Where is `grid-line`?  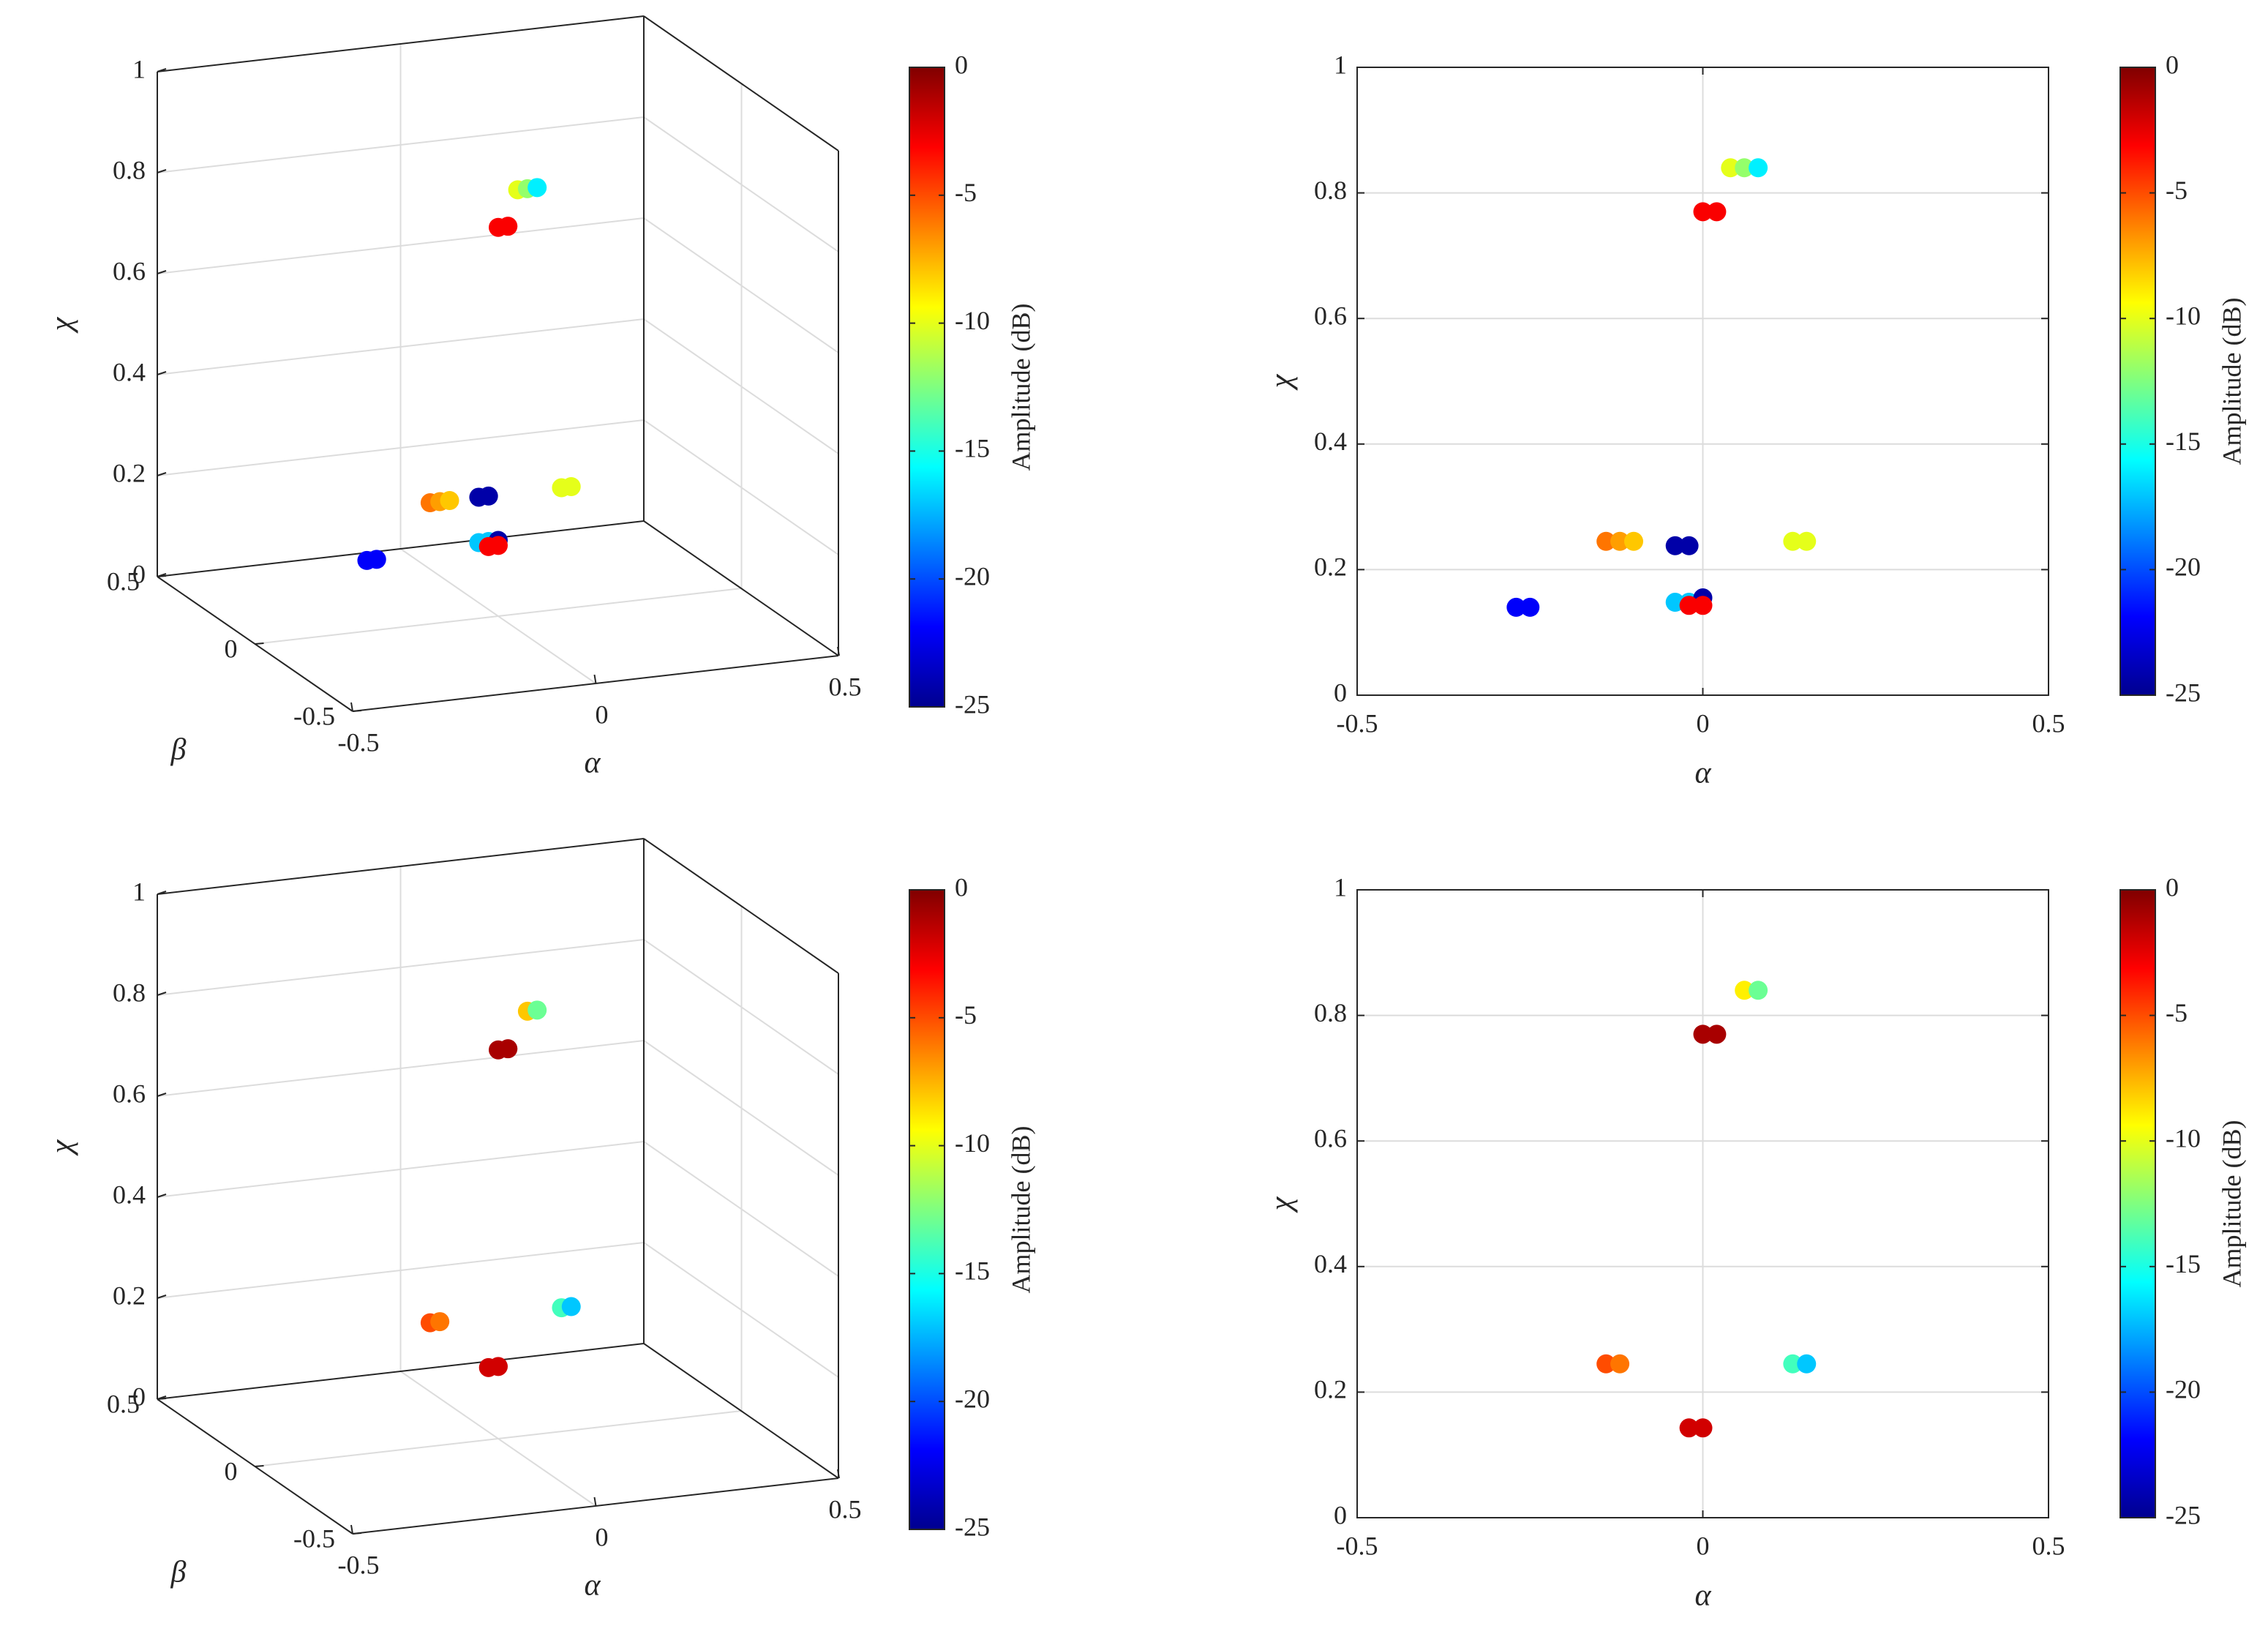
grid-line is located at coordinates (498, 616).